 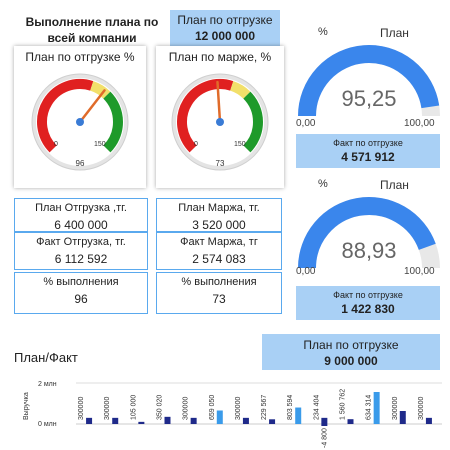 I want to click on page-title: Выполнение плана по всей компании, so click(x=92, y=30).